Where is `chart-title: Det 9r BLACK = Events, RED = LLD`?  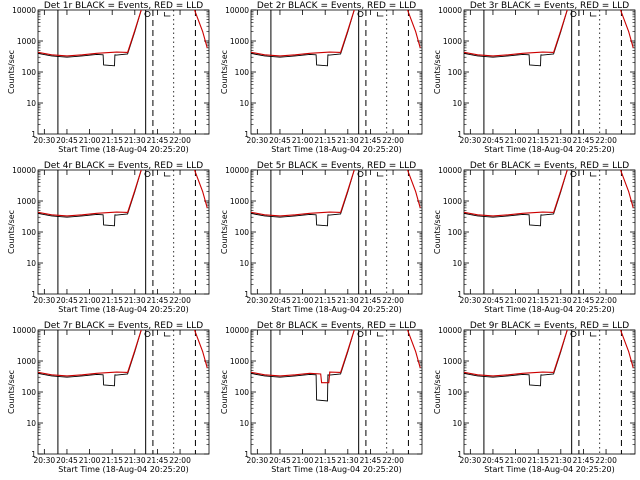 chart-title: Det 9r BLACK = Events, RED = LLD is located at coordinates (549, 326).